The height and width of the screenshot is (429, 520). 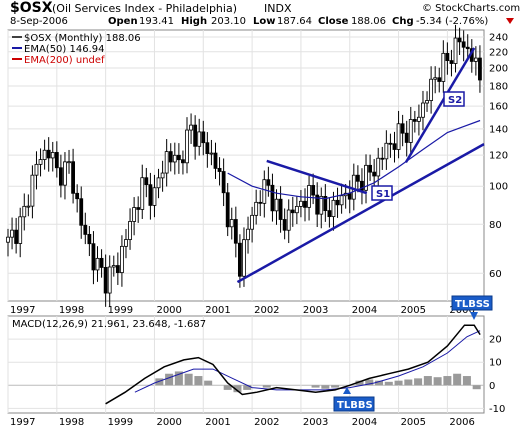 What do you see at coordinates (498, 69) in the screenshot?
I see `price-tick-label: 200` at bounding box center [498, 69].